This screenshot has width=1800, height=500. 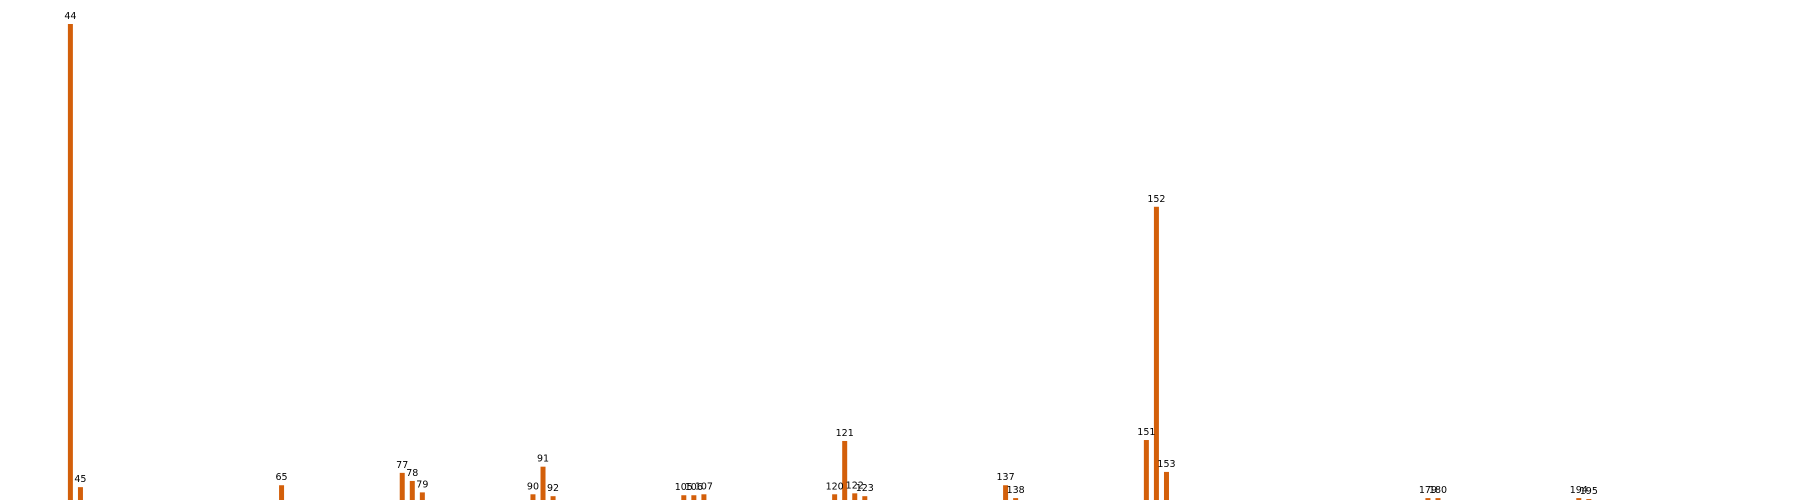 I want to click on bar-label-77: 77, so click(x=402, y=465).